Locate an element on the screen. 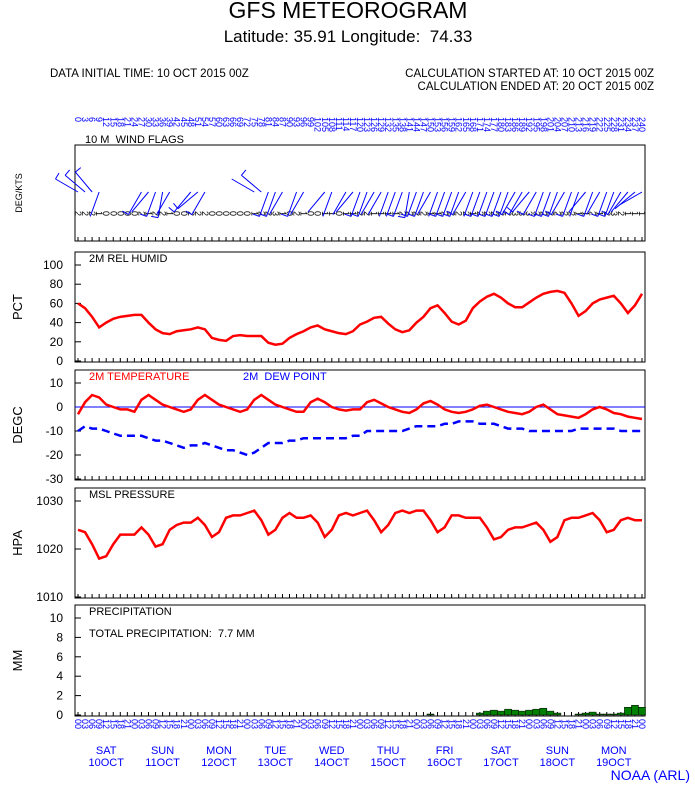 This screenshot has width=695, height=787. y-tick-label: 4 is located at coordinates (59, 676).